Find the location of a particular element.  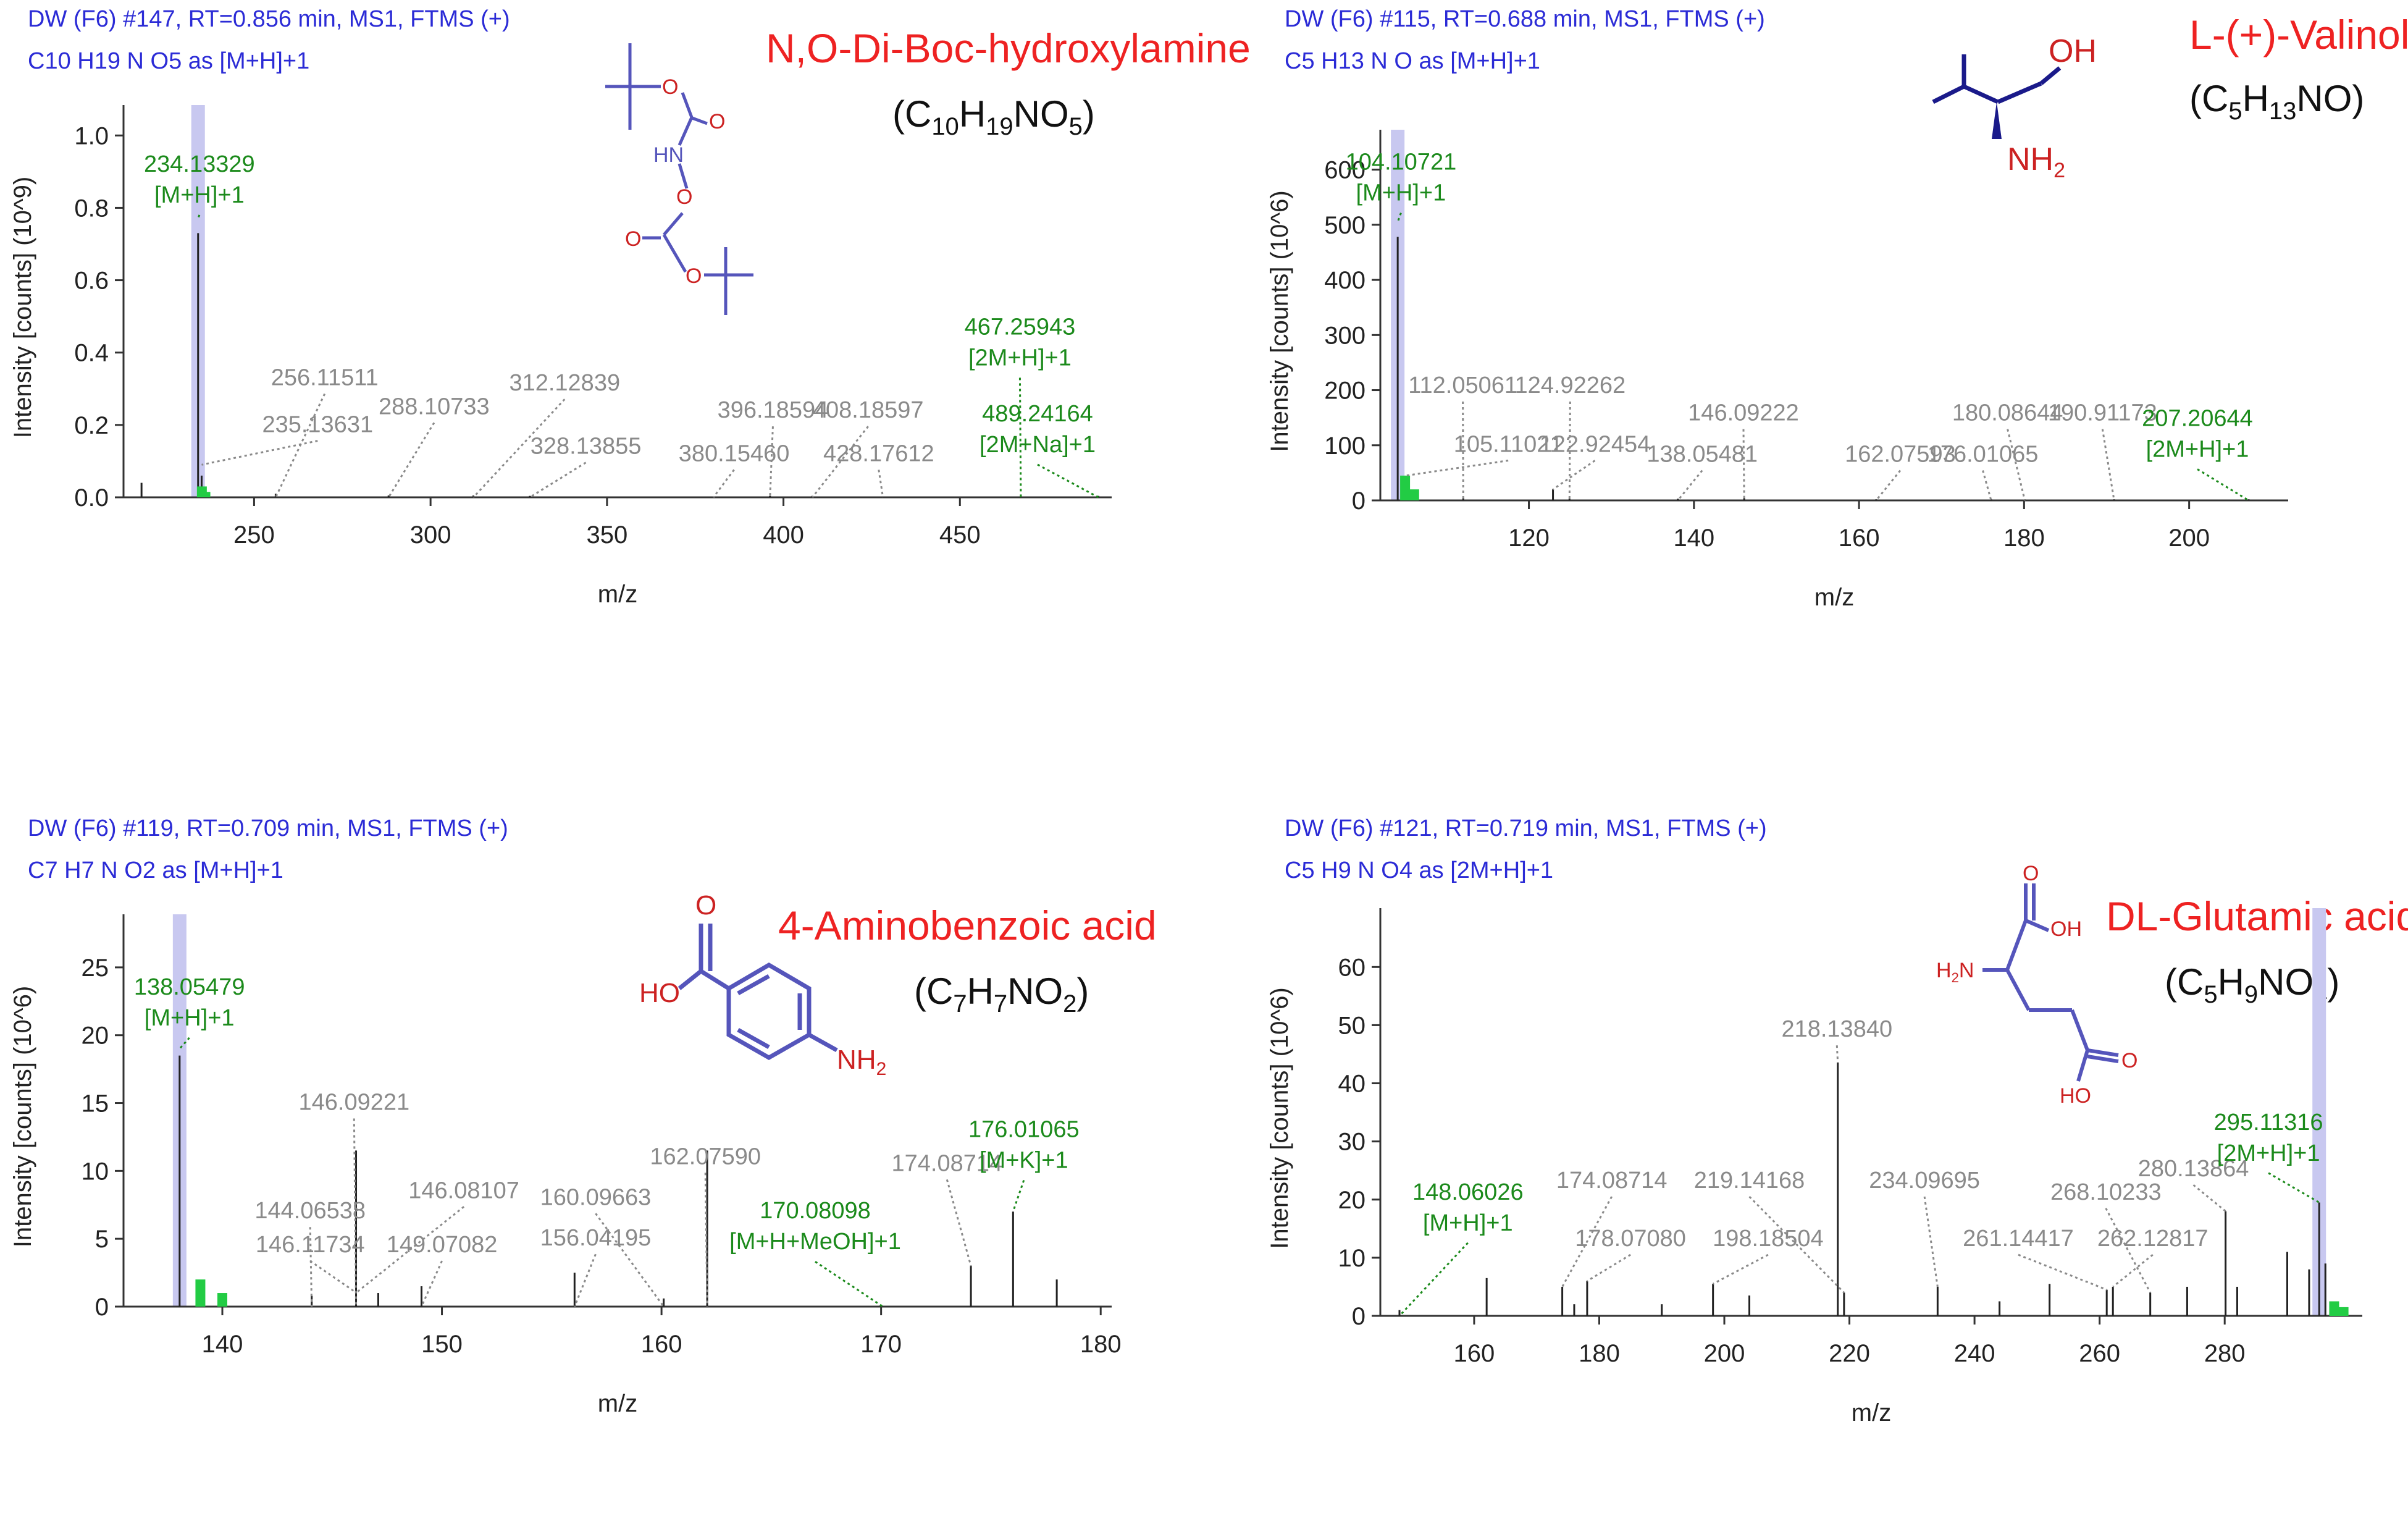

isotope-peak is located at coordinates (1405, 487).